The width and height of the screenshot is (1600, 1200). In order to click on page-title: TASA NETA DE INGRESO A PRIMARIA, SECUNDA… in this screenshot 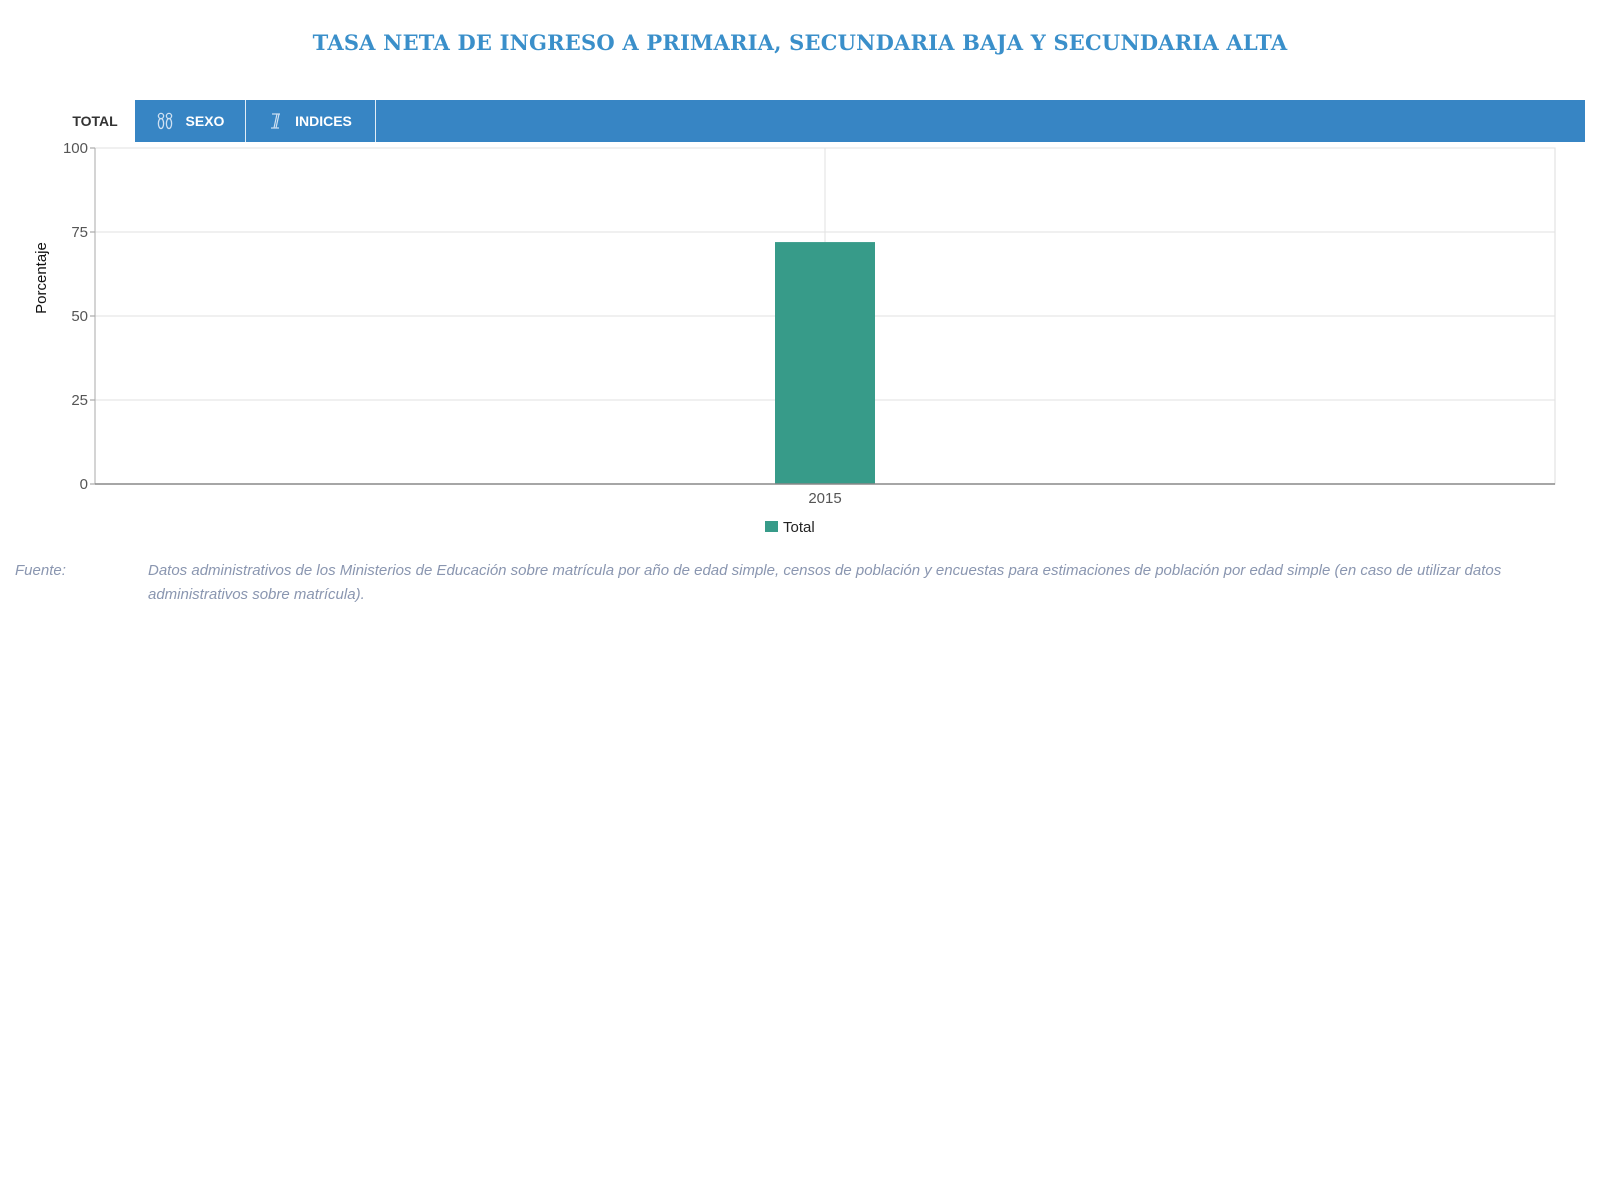, I will do `click(800, 42)`.